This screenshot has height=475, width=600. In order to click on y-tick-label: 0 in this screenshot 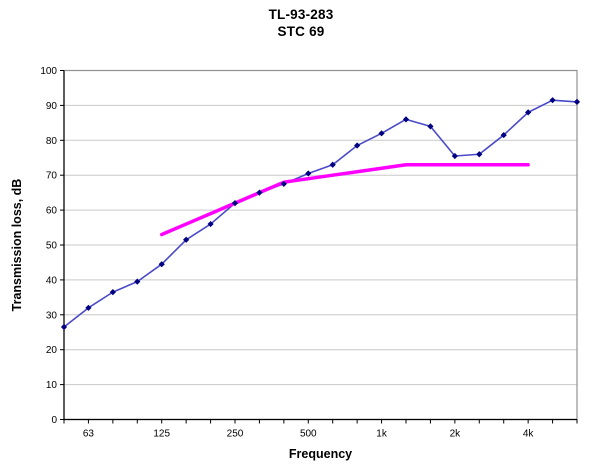, I will do `click(54, 420)`.